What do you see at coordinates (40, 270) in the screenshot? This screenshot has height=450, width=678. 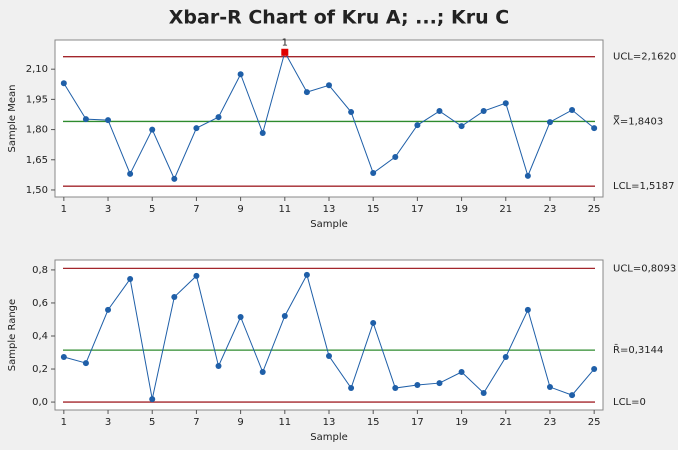 I see `y-tick-label: 0,8` at bounding box center [40, 270].